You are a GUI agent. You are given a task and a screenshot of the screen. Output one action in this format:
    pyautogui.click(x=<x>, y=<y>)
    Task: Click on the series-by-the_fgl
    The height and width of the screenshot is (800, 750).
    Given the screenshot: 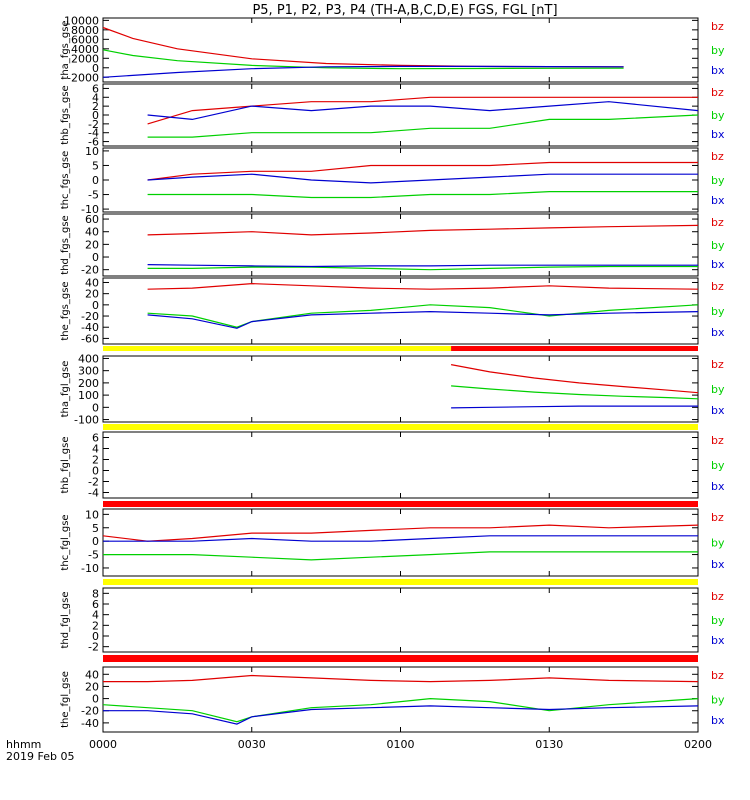 What is the action you would take?
    pyautogui.click(x=400, y=710)
    